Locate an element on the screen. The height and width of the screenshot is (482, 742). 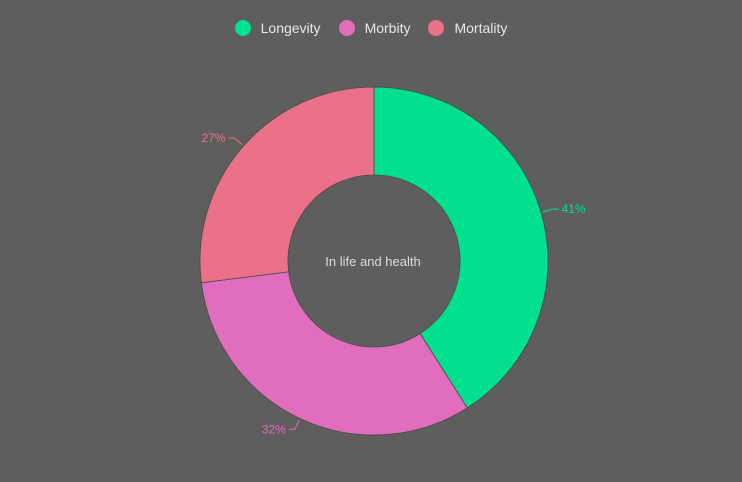
data-label-morbity: 32% is located at coordinates (274, 429).